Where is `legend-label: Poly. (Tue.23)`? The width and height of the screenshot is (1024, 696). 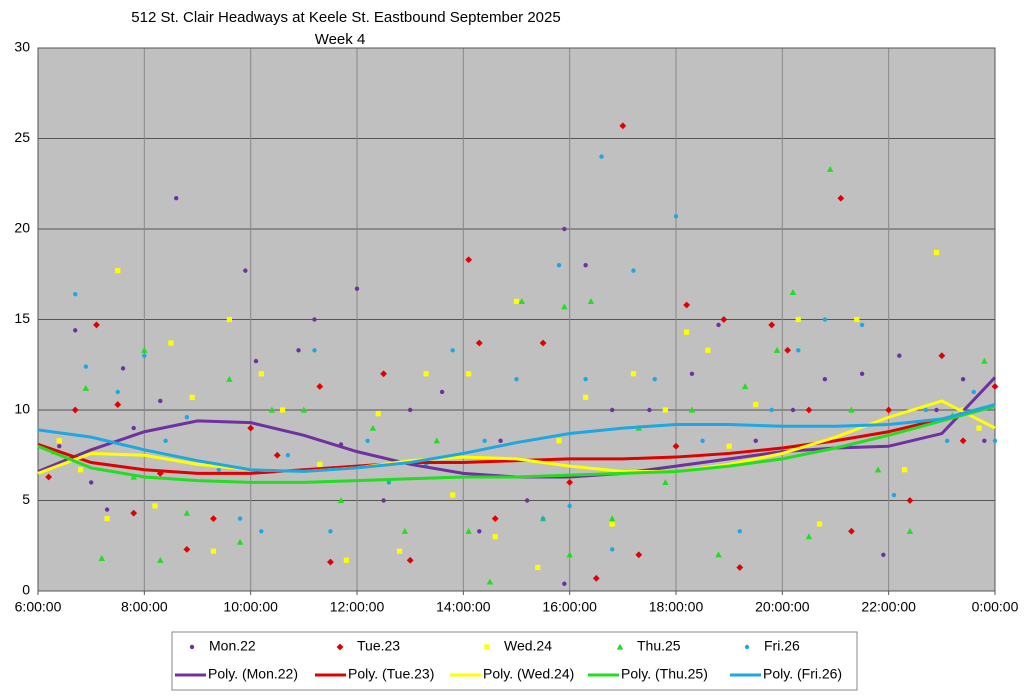 legend-label: Poly. (Tue.23) is located at coordinates (391, 674).